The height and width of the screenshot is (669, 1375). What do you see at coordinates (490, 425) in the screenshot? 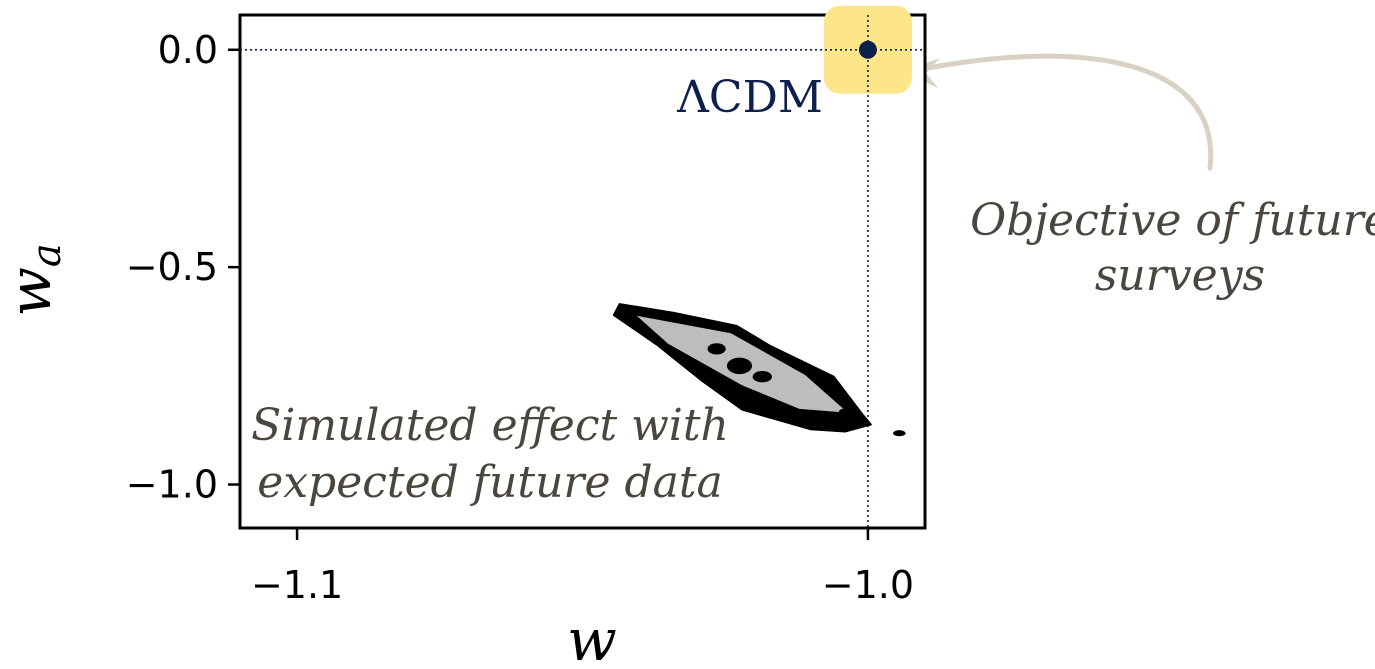
I see `simulated-annotation-line-1: Simulated effect with` at bounding box center [490, 425].